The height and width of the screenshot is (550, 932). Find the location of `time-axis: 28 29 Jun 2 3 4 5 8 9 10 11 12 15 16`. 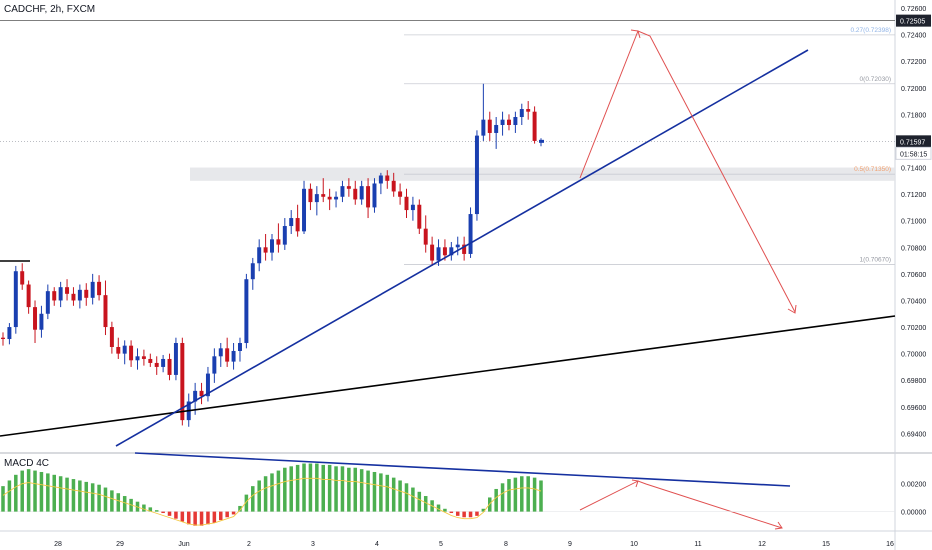

time-axis: 28 29 Jun 2 3 4 5 8 9 10 11 12 15 16 is located at coordinates (474, 544).